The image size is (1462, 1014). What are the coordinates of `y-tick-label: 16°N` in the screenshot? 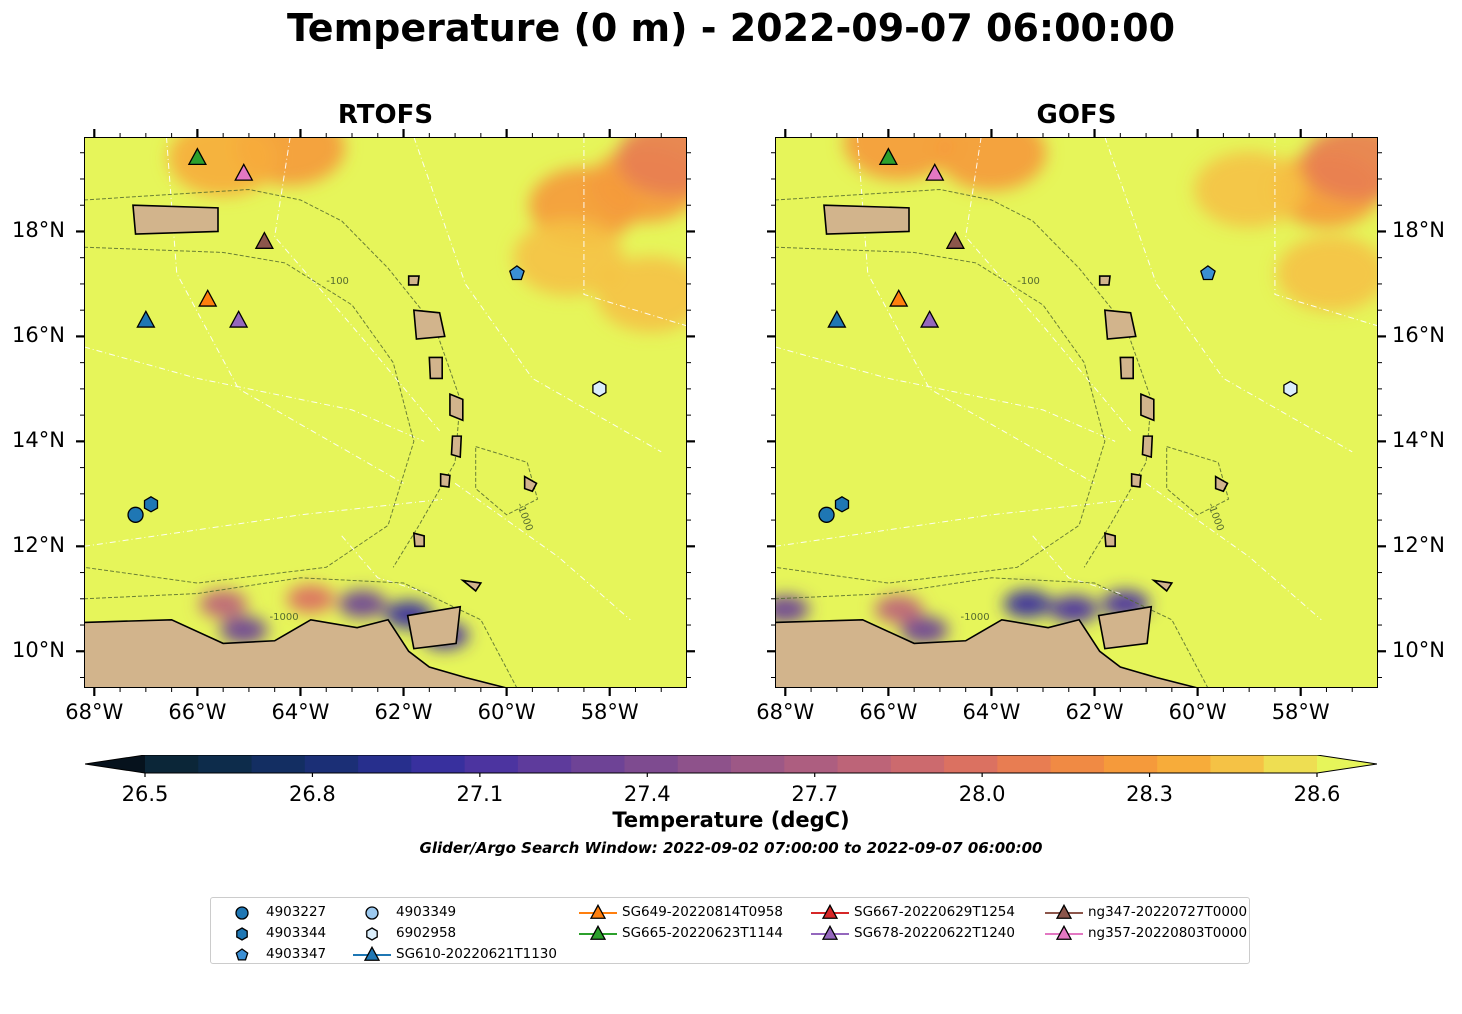 It's located at (38, 335).